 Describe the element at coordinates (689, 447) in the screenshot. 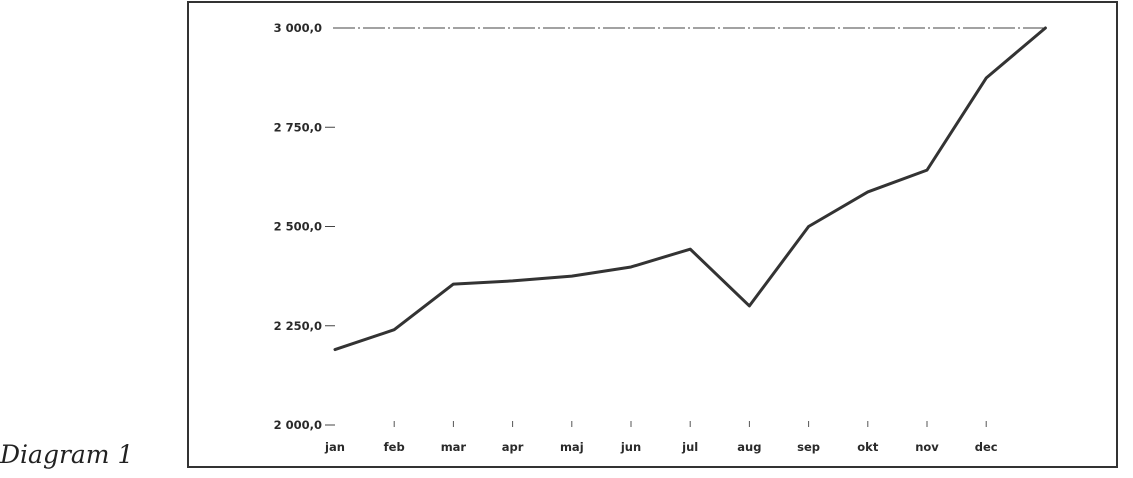

I see `x-tick-label-jul: jul` at that location.